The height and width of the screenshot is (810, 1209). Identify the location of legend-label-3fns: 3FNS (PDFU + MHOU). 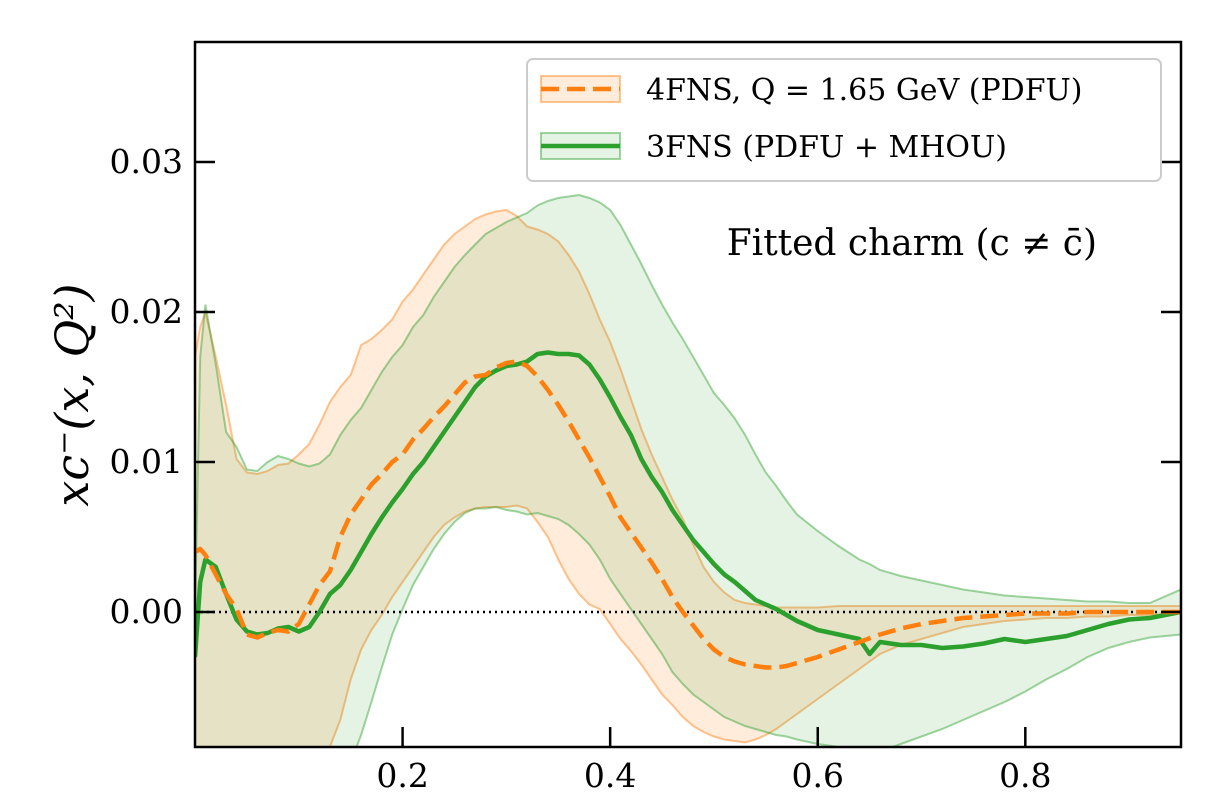
(826, 147).